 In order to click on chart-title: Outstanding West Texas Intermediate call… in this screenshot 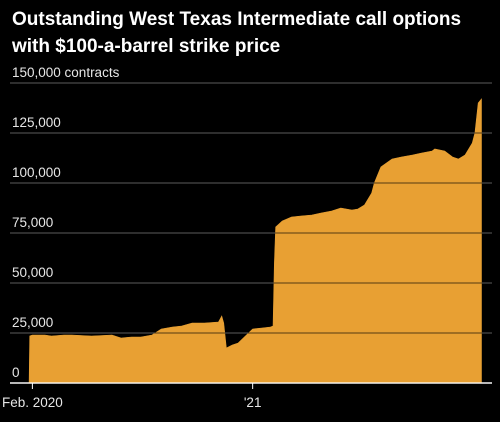, I will do `click(237, 33)`.